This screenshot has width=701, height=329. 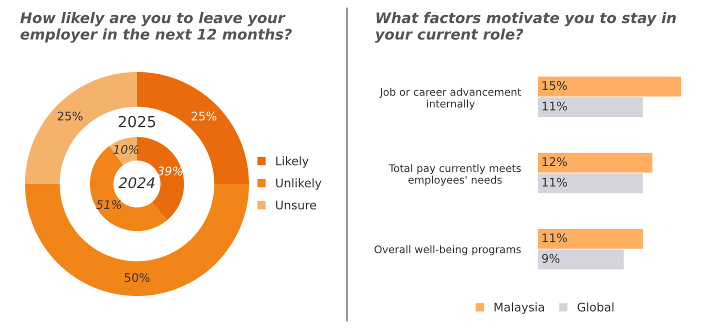 I want to click on chart-title: How likely are you to leave your employer in the next 12 months?, so click(x=156, y=27).